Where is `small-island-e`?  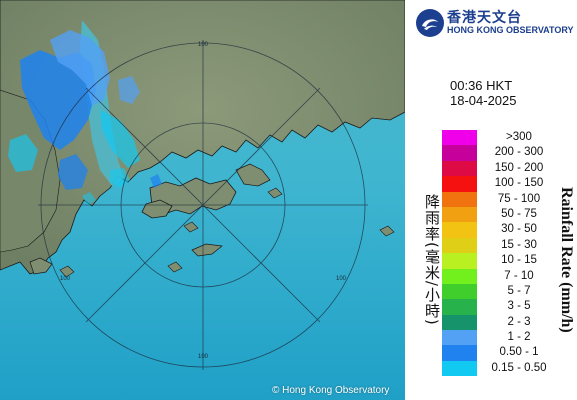 small-island-e is located at coordinates (387, 231).